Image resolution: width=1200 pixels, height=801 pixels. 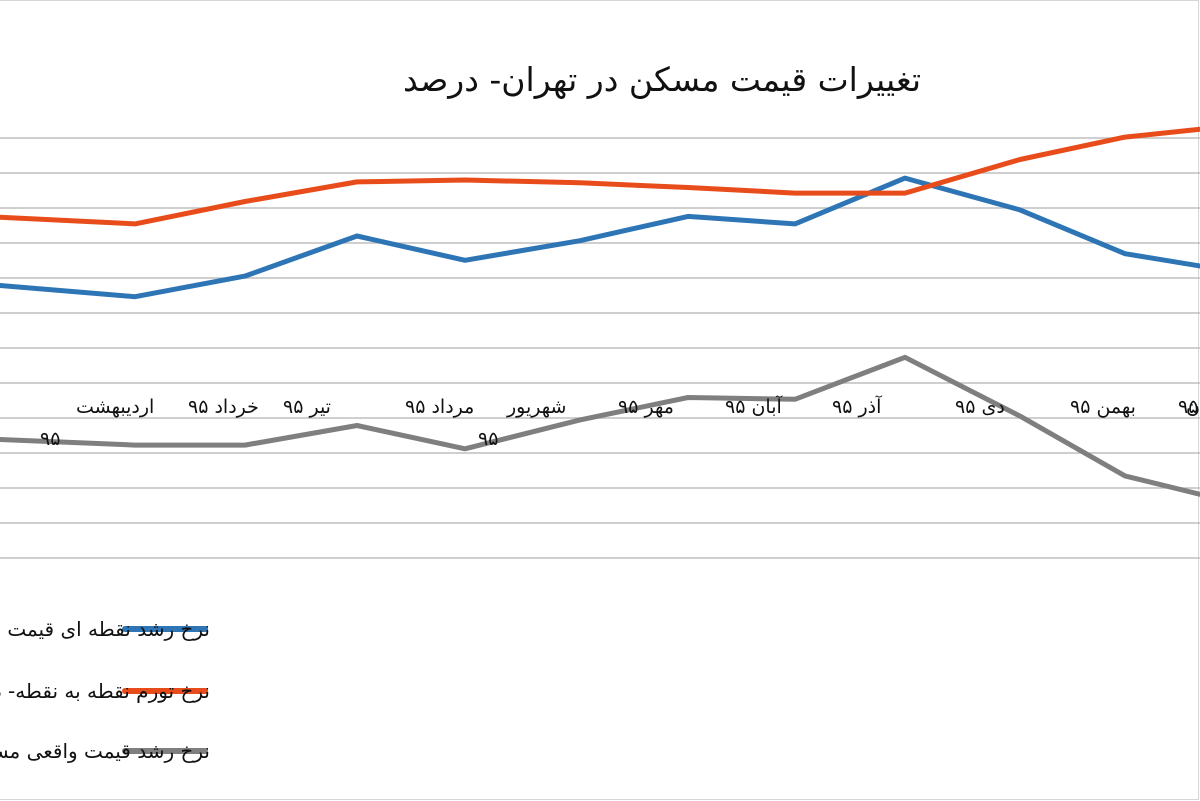 I want to click on x-tick-label: دی ۹۵, so click(x=980, y=407).